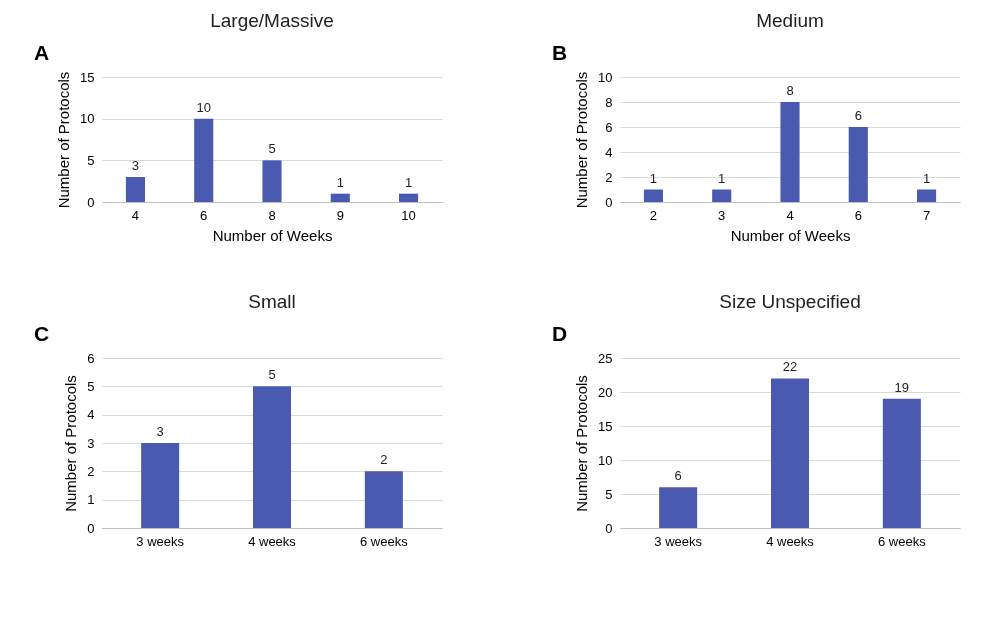 This screenshot has height=632, width=1005. What do you see at coordinates (384, 460) in the screenshot?
I see `data-label: 2` at bounding box center [384, 460].